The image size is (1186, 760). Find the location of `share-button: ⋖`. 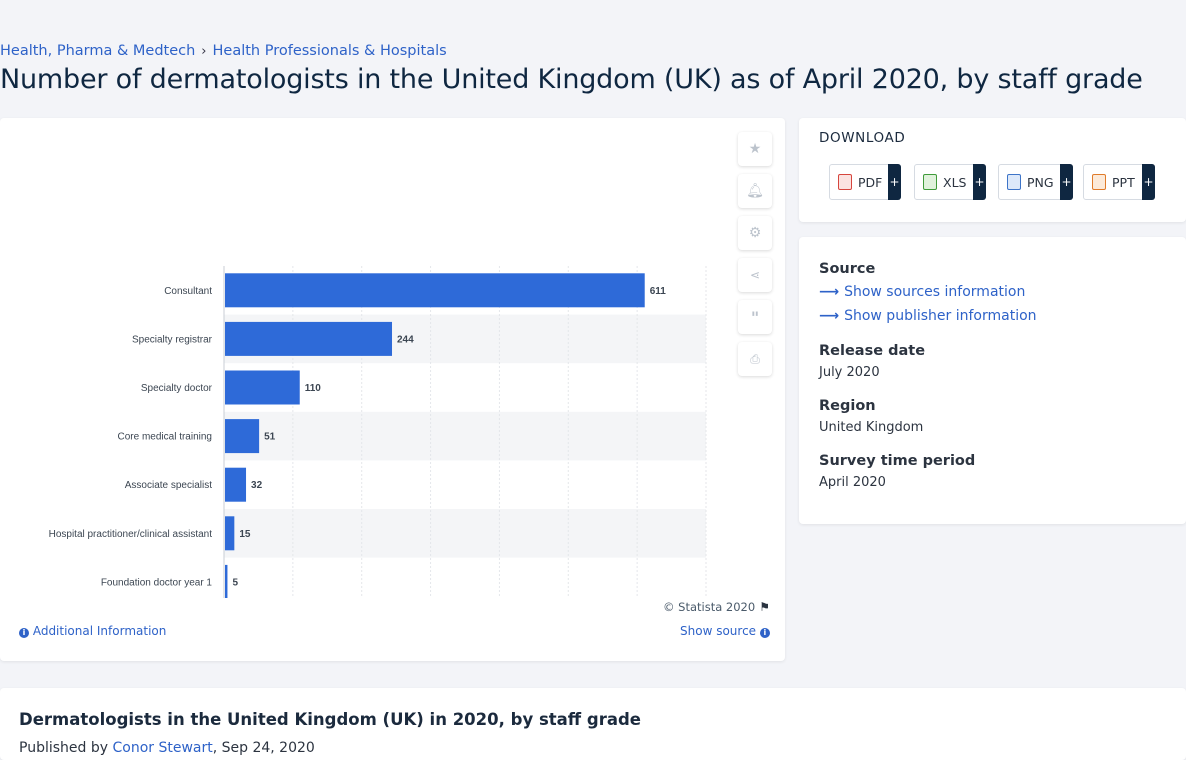

share-button: ⋖ is located at coordinates (755, 275).